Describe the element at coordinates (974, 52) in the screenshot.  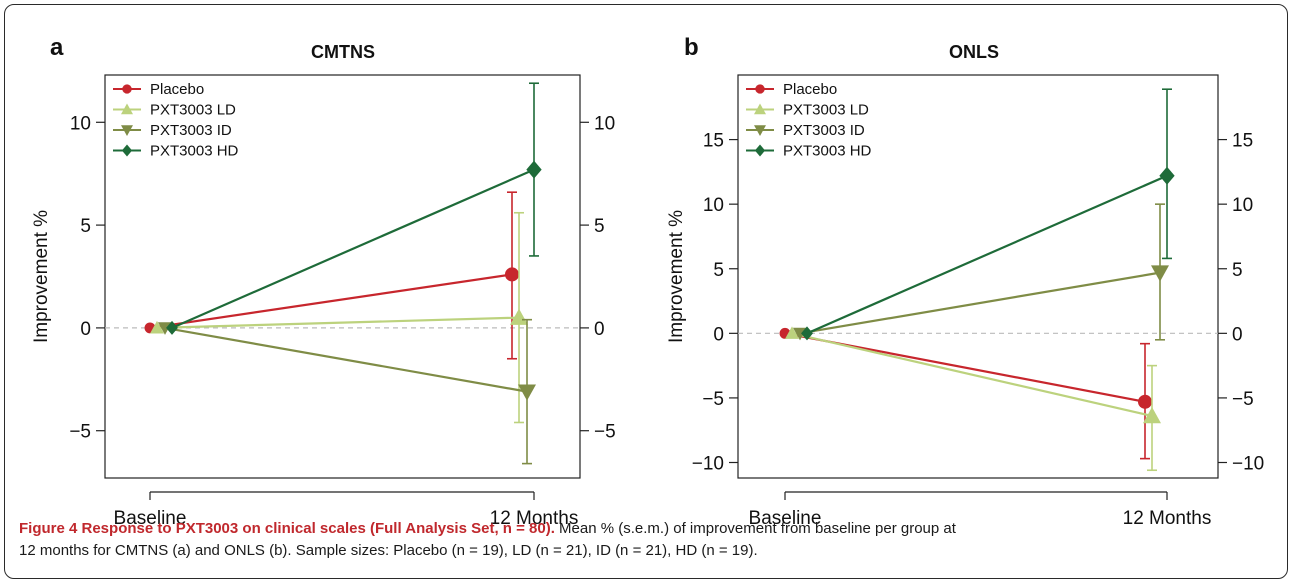
I see `chart-title: ONLS` at that location.